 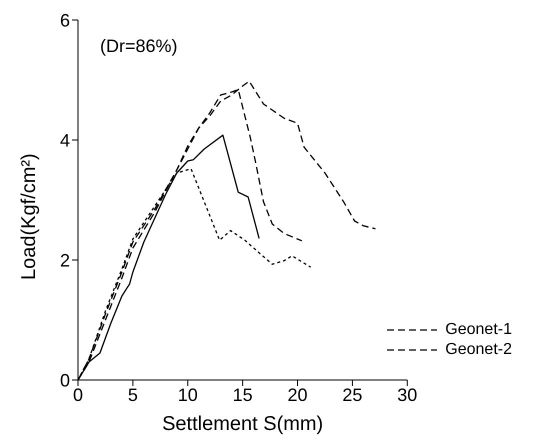 I want to click on x-tick-label: 10, so click(x=188, y=394).